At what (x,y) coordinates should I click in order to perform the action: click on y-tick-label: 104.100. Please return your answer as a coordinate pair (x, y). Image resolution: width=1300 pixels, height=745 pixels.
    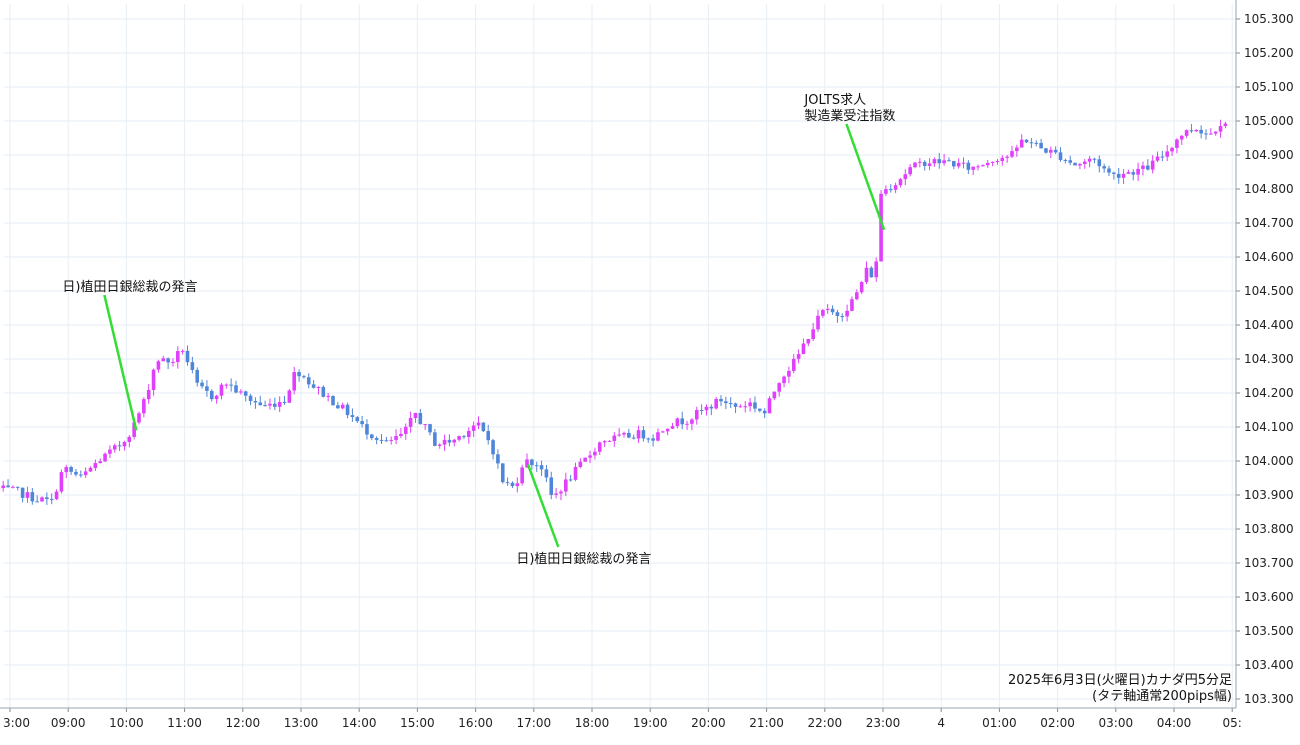
    Looking at the image, I should click on (1269, 427).